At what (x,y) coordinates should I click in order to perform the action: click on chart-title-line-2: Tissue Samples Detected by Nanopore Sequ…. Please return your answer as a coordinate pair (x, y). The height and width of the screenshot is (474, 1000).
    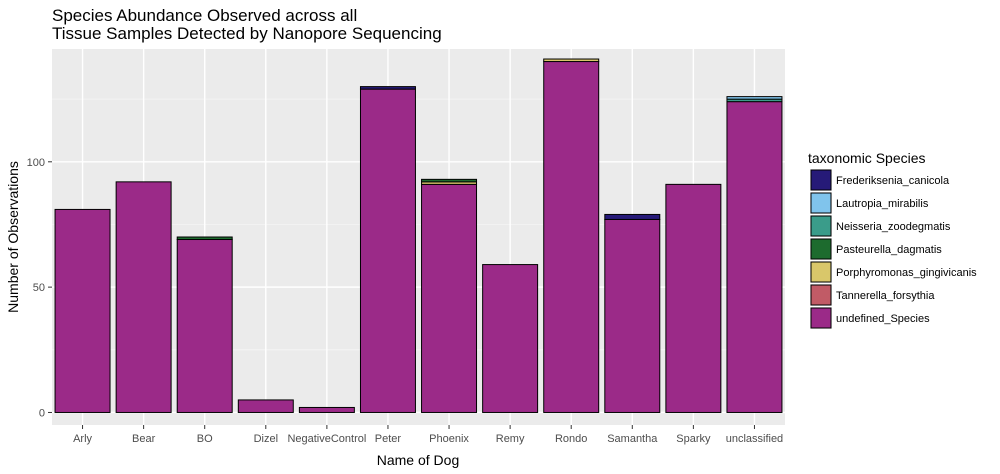
    Looking at the image, I should click on (247, 33).